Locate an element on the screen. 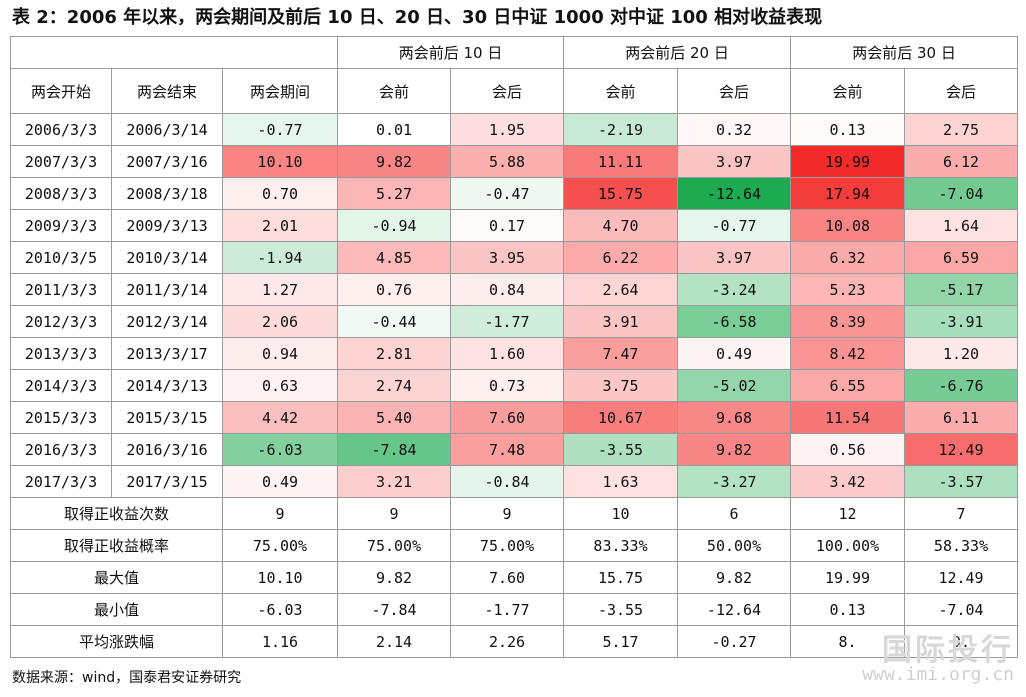  end-date-cell: 2009/3/13 is located at coordinates (167, 225).